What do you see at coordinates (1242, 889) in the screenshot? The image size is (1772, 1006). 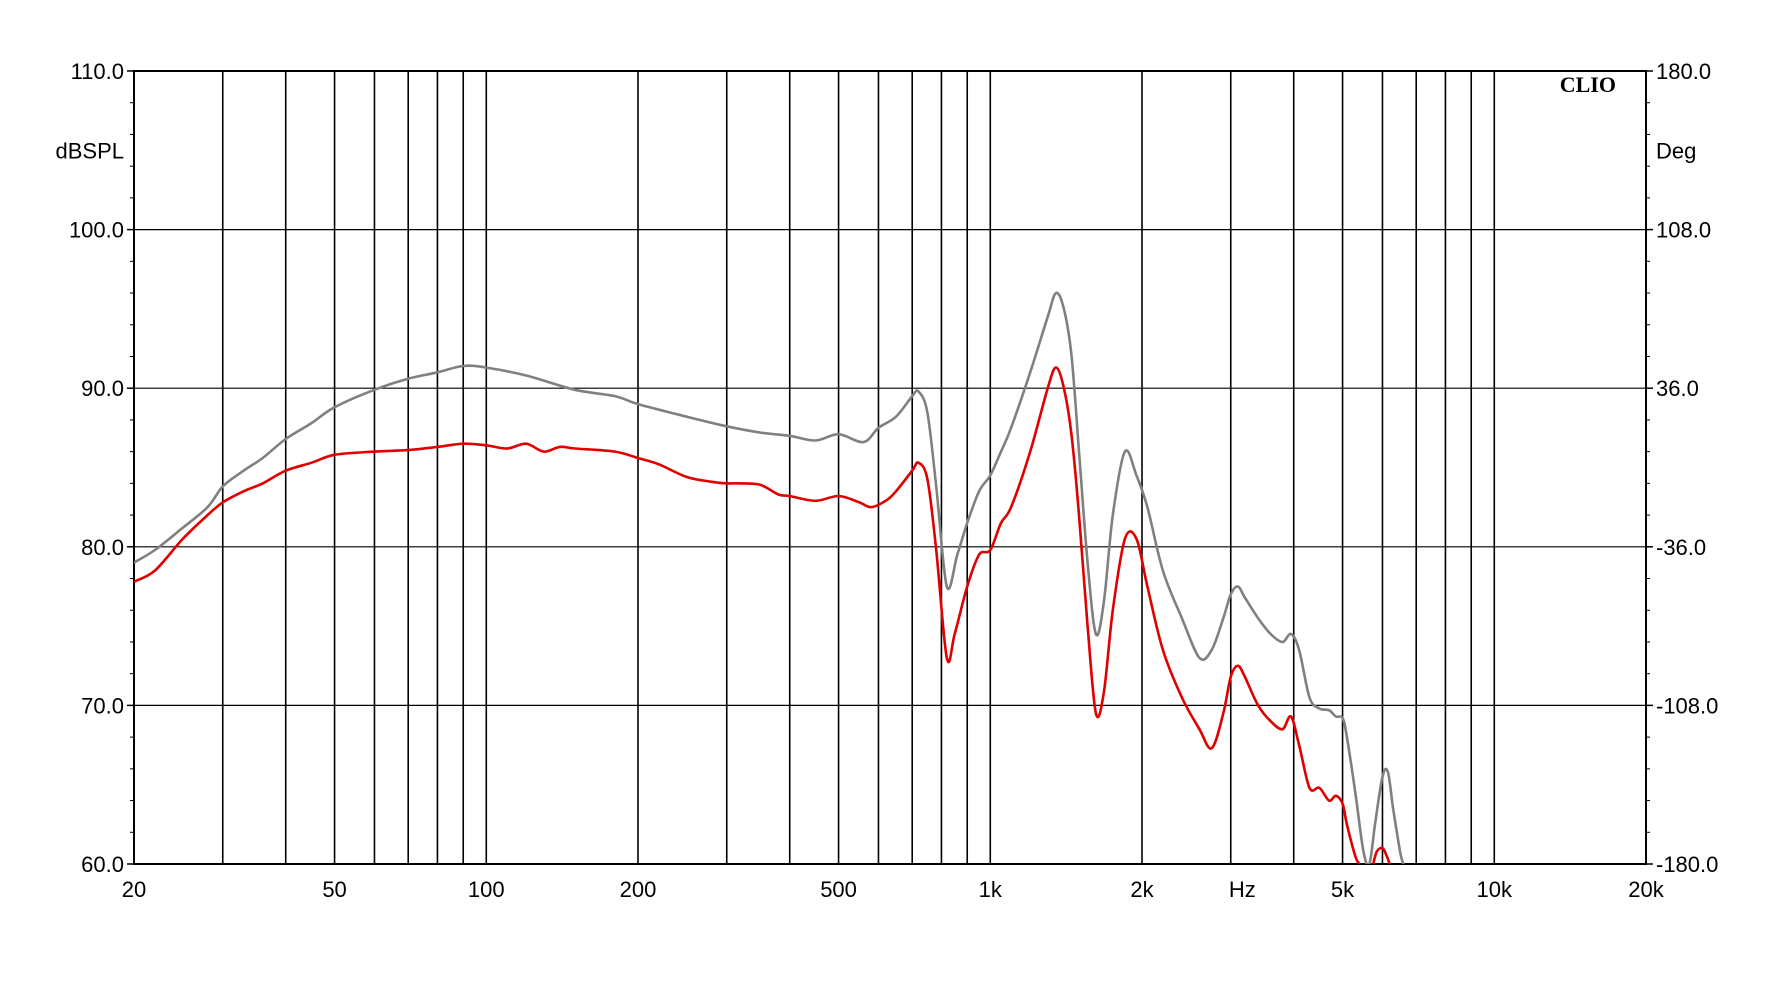 I see `x-unit-label: Hz` at bounding box center [1242, 889].